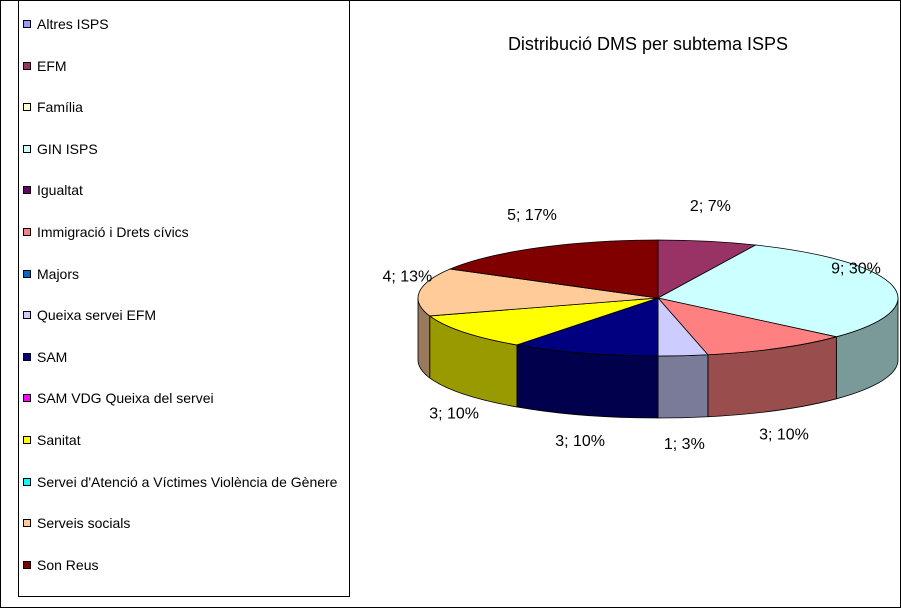  Describe the element at coordinates (683, 386) in the screenshot. I see `pie-wall` at that location.